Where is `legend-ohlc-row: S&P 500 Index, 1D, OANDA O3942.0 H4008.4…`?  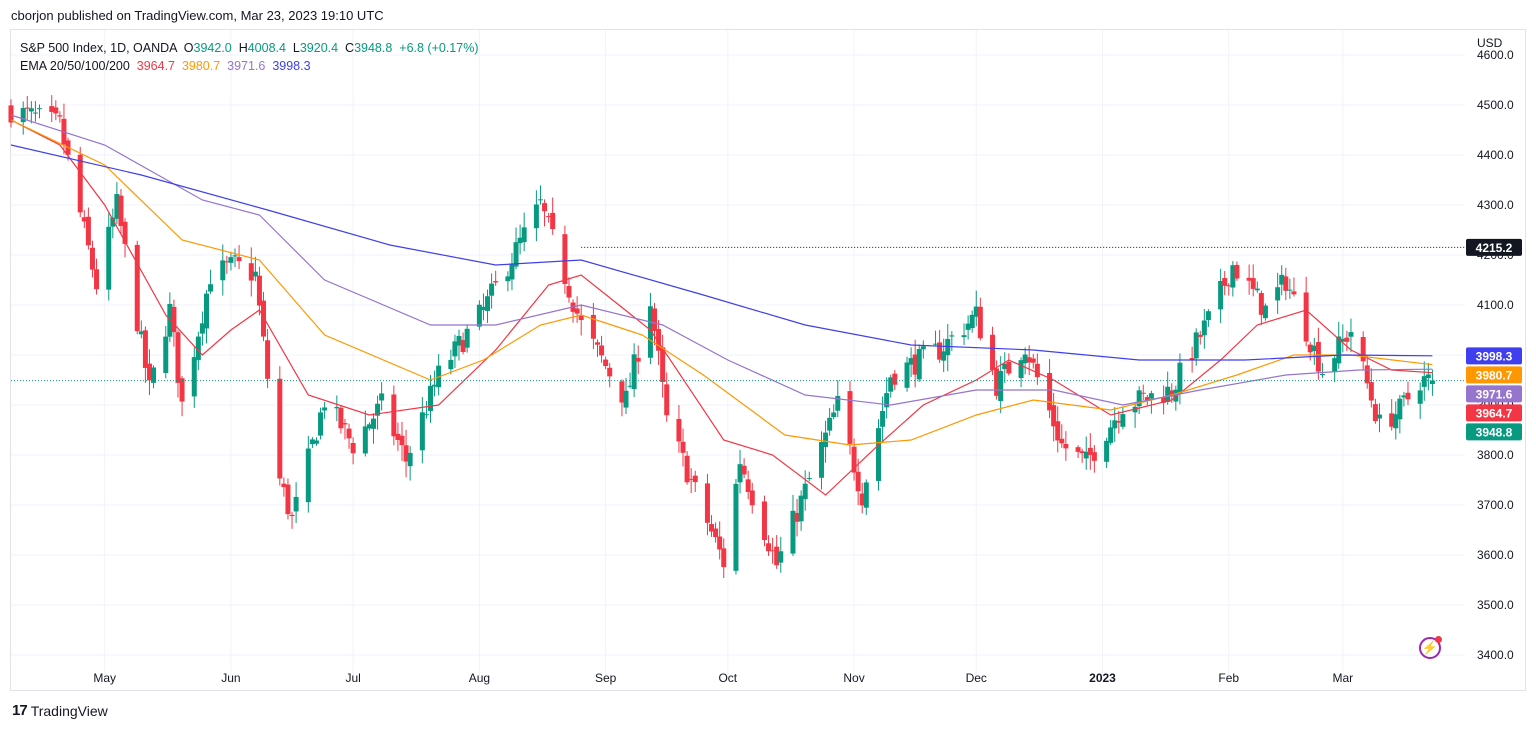 legend-ohlc-row: S&P 500 Index, 1D, OANDA O3942.0 H4008.4… is located at coordinates (249, 48).